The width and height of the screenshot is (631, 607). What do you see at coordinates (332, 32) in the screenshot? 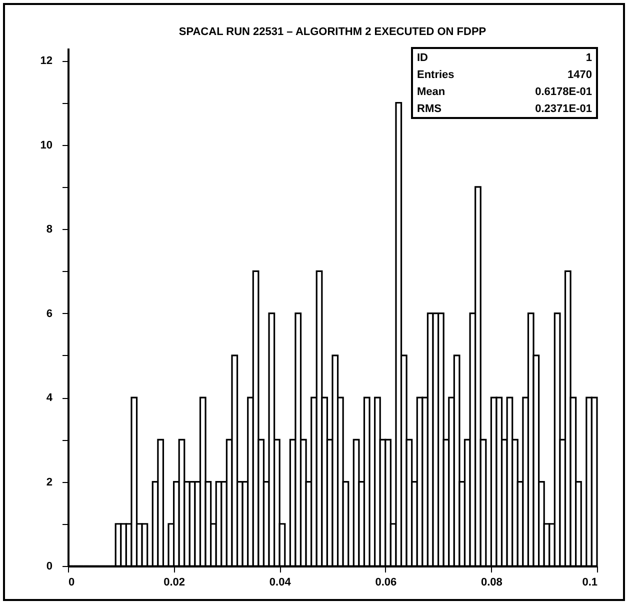
I see `chart-title: SPACAL RUN 22531 – ALGORITHM 2 EXECUTED ON FDPP` at bounding box center [332, 32].